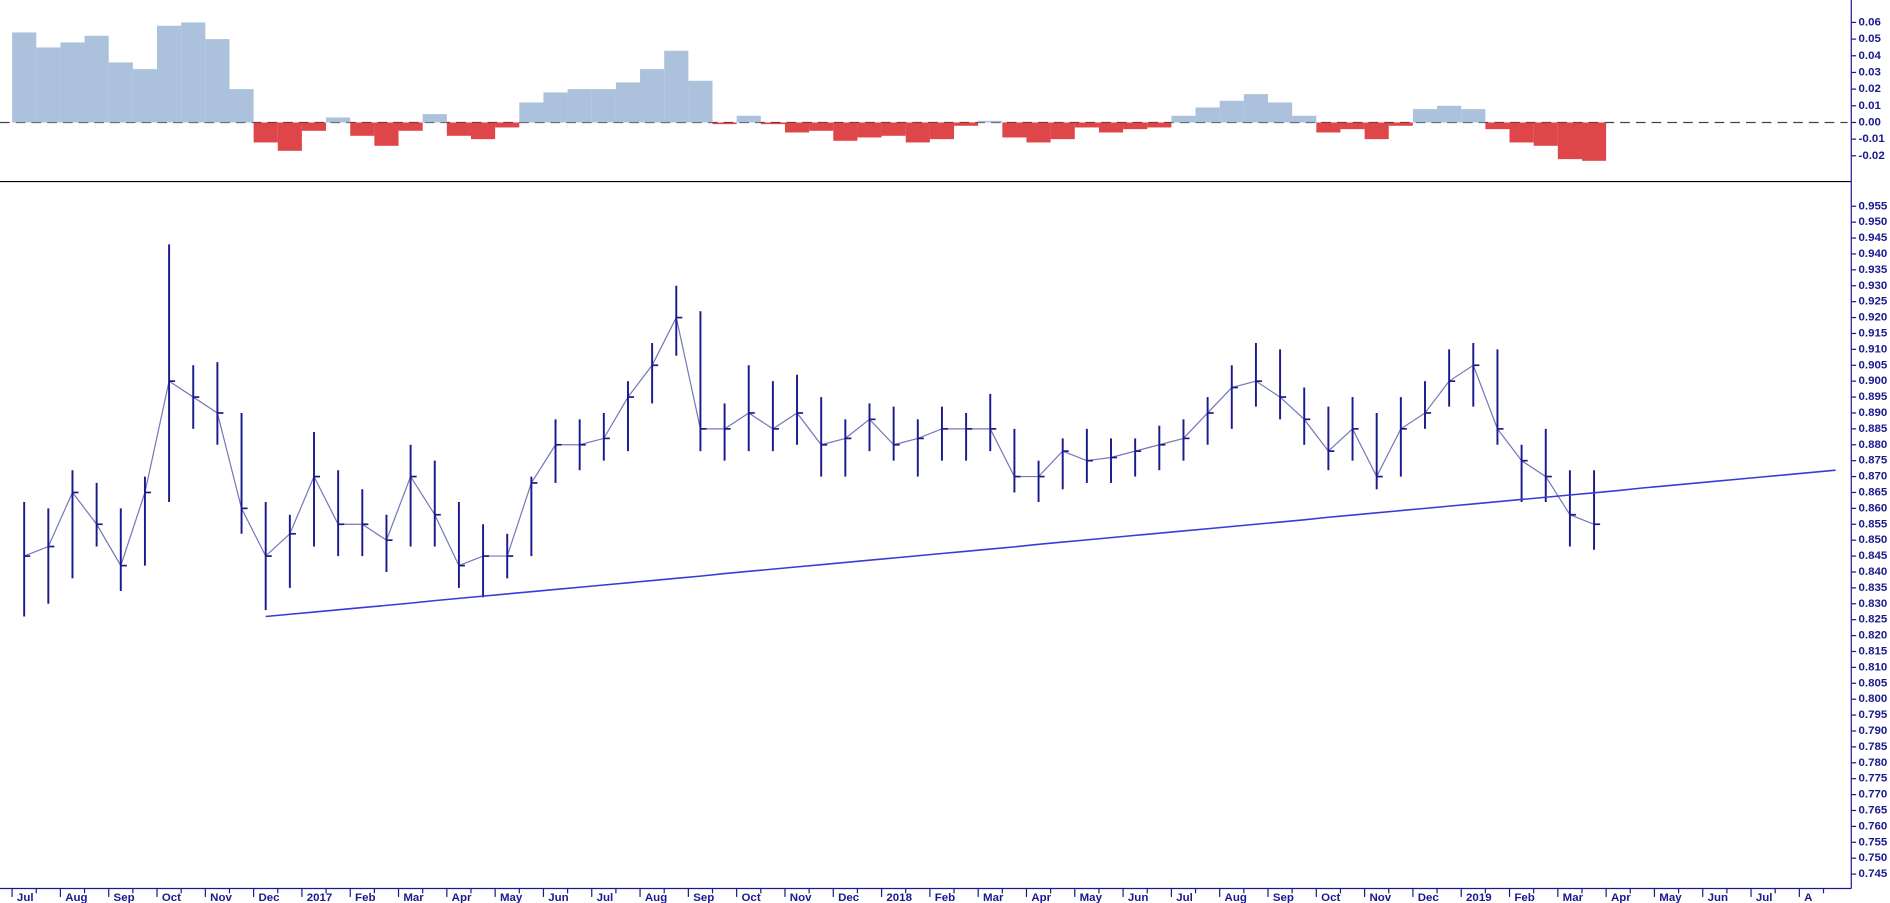  Describe the element at coordinates (1330, 897) in the screenshot. I see `x-tick-label: Oct` at that location.